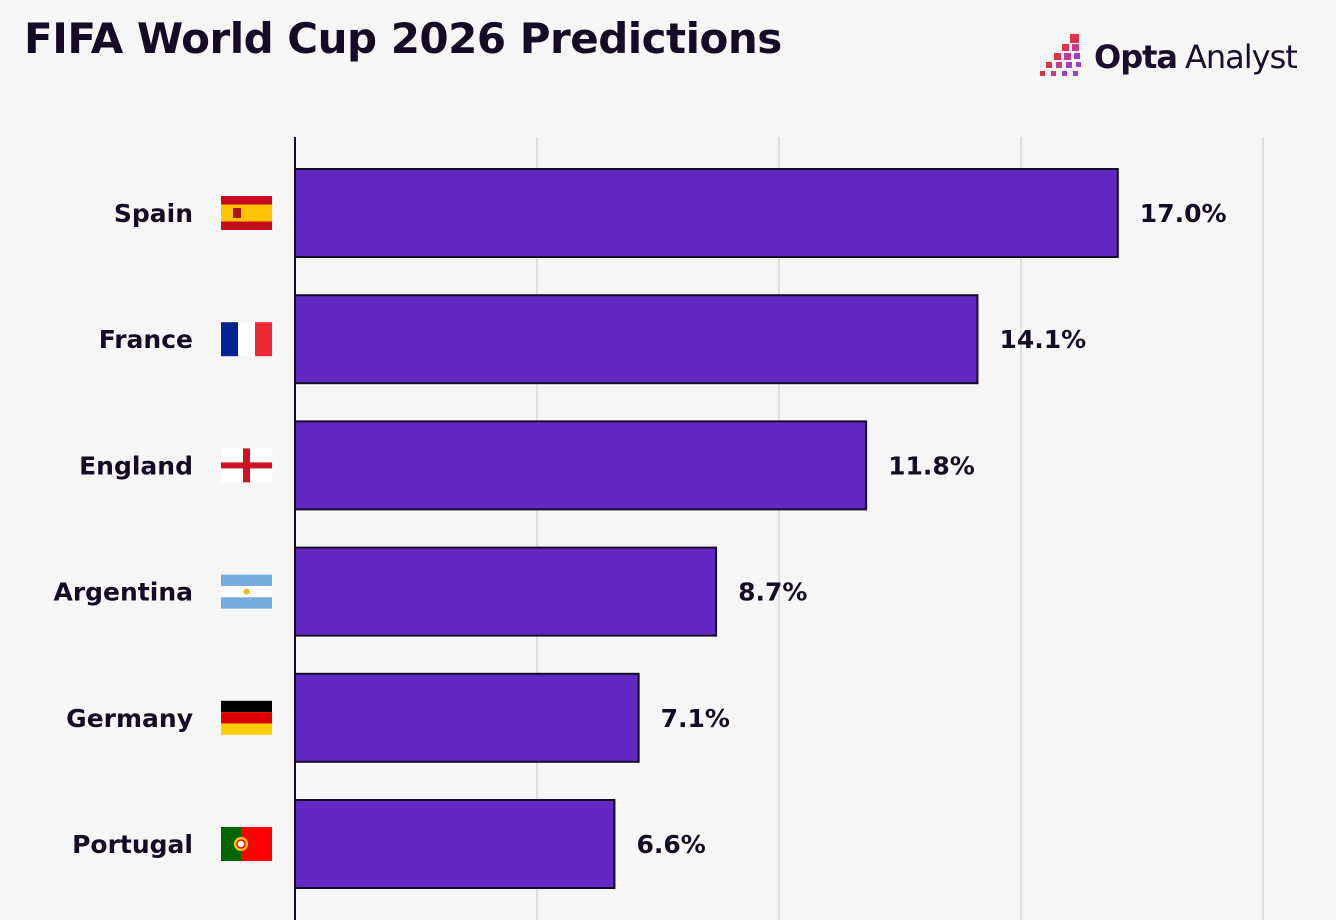 This screenshot has height=920, width=1336. What do you see at coordinates (1042, 339) in the screenshot?
I see `value-label: 14.1%` at bounding box center [1042, 339].